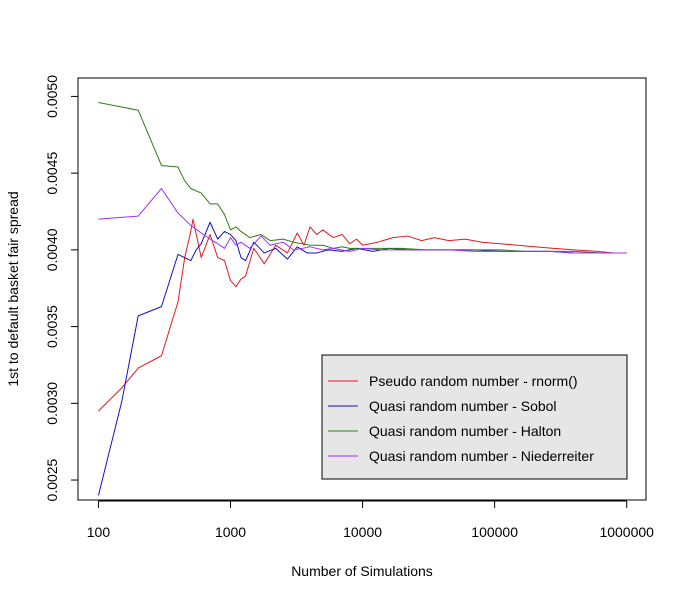 This screenshot has height=599, width=687. What do you see at coordinates (473, 381) in the screenshot?
I see `legend-label: Pseudo random number - rnorm()` at bounding box center [473, 381].